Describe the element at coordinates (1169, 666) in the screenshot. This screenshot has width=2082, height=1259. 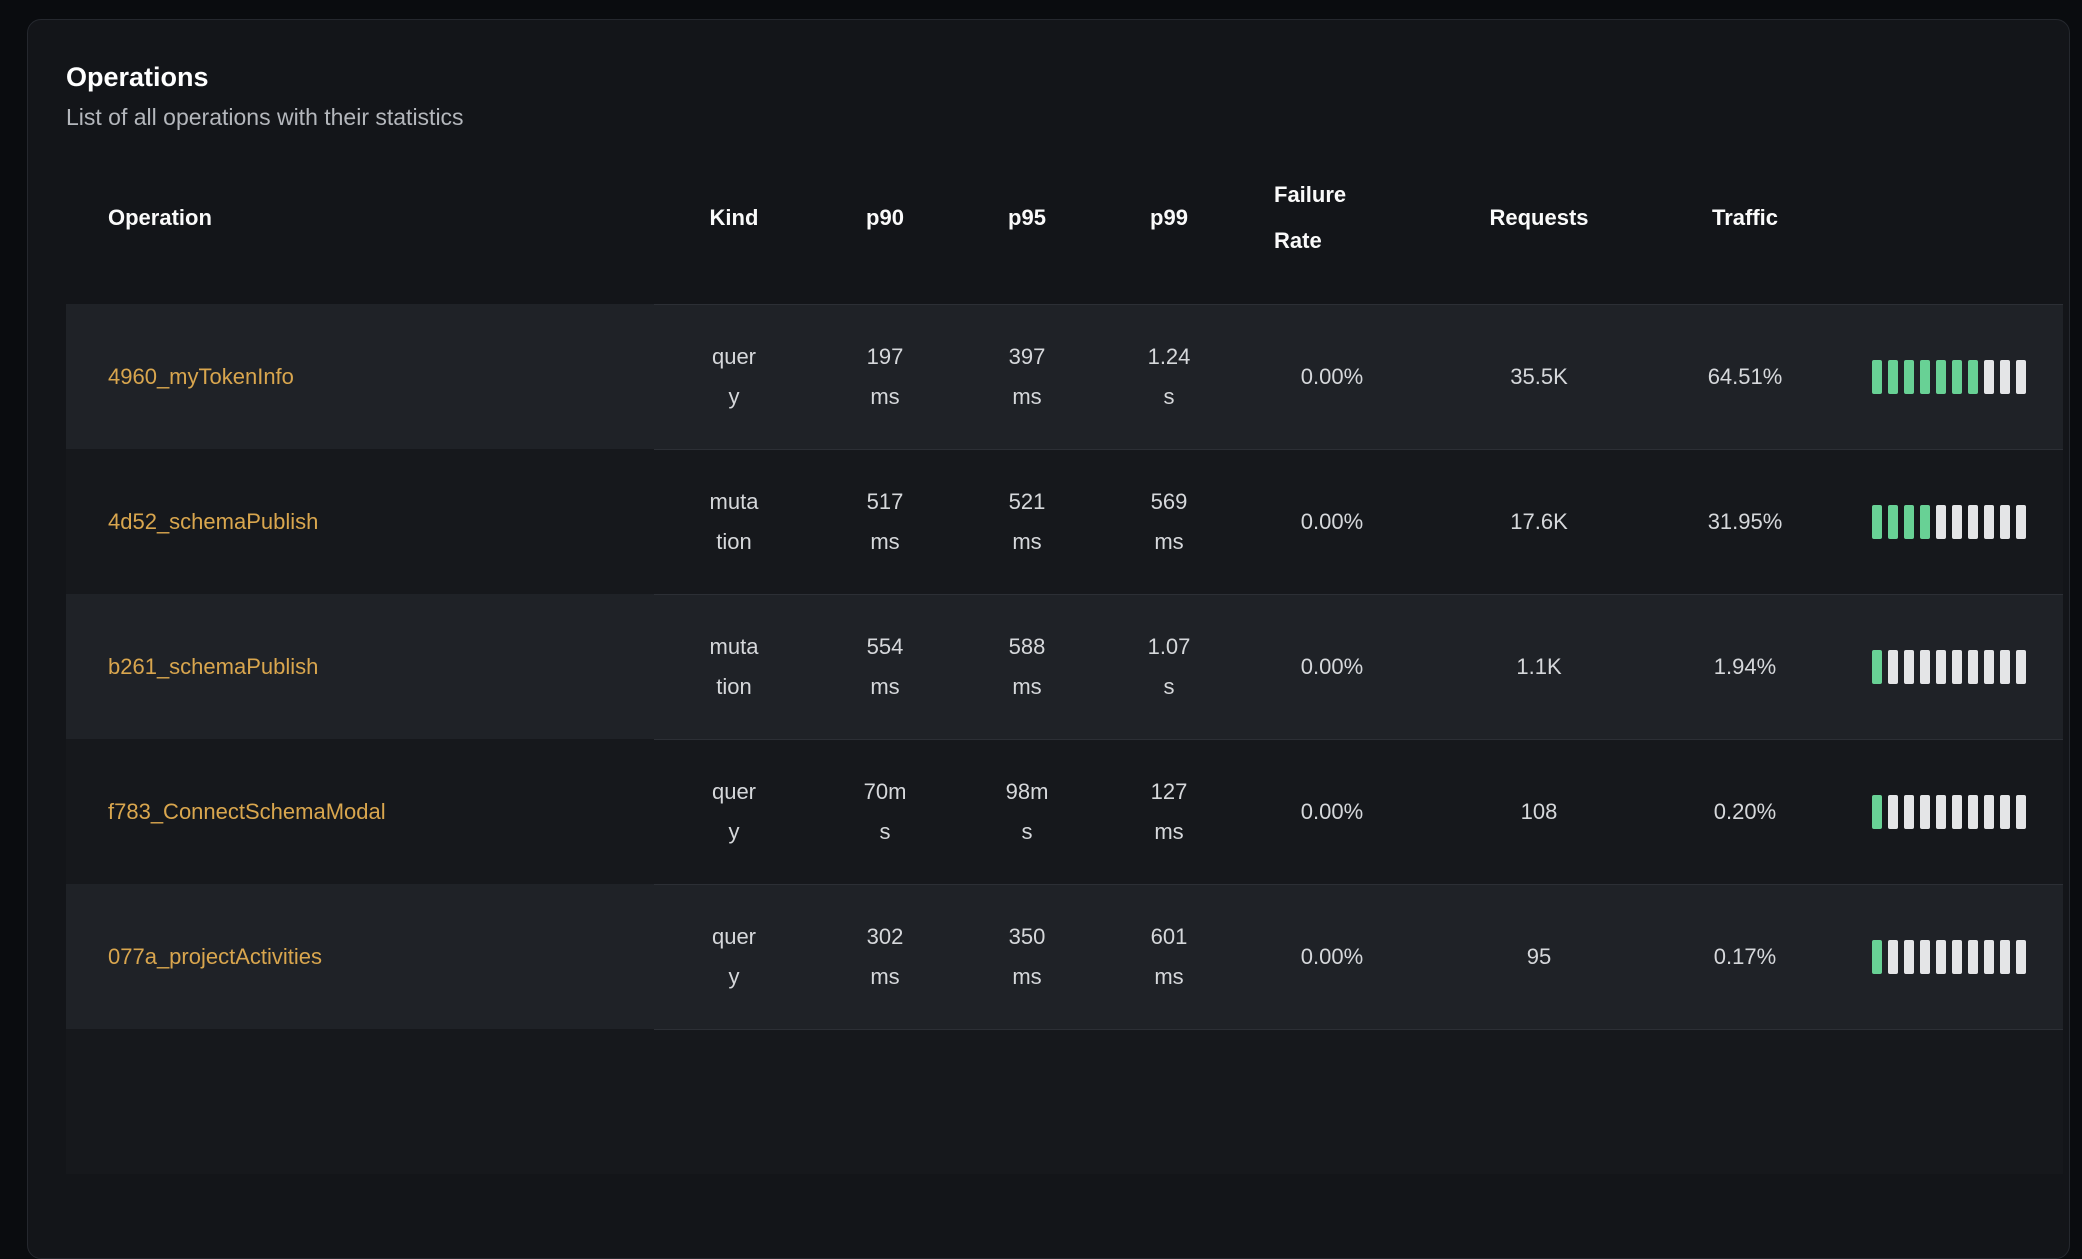
I see `cell-p99: 1.07s` at that location.